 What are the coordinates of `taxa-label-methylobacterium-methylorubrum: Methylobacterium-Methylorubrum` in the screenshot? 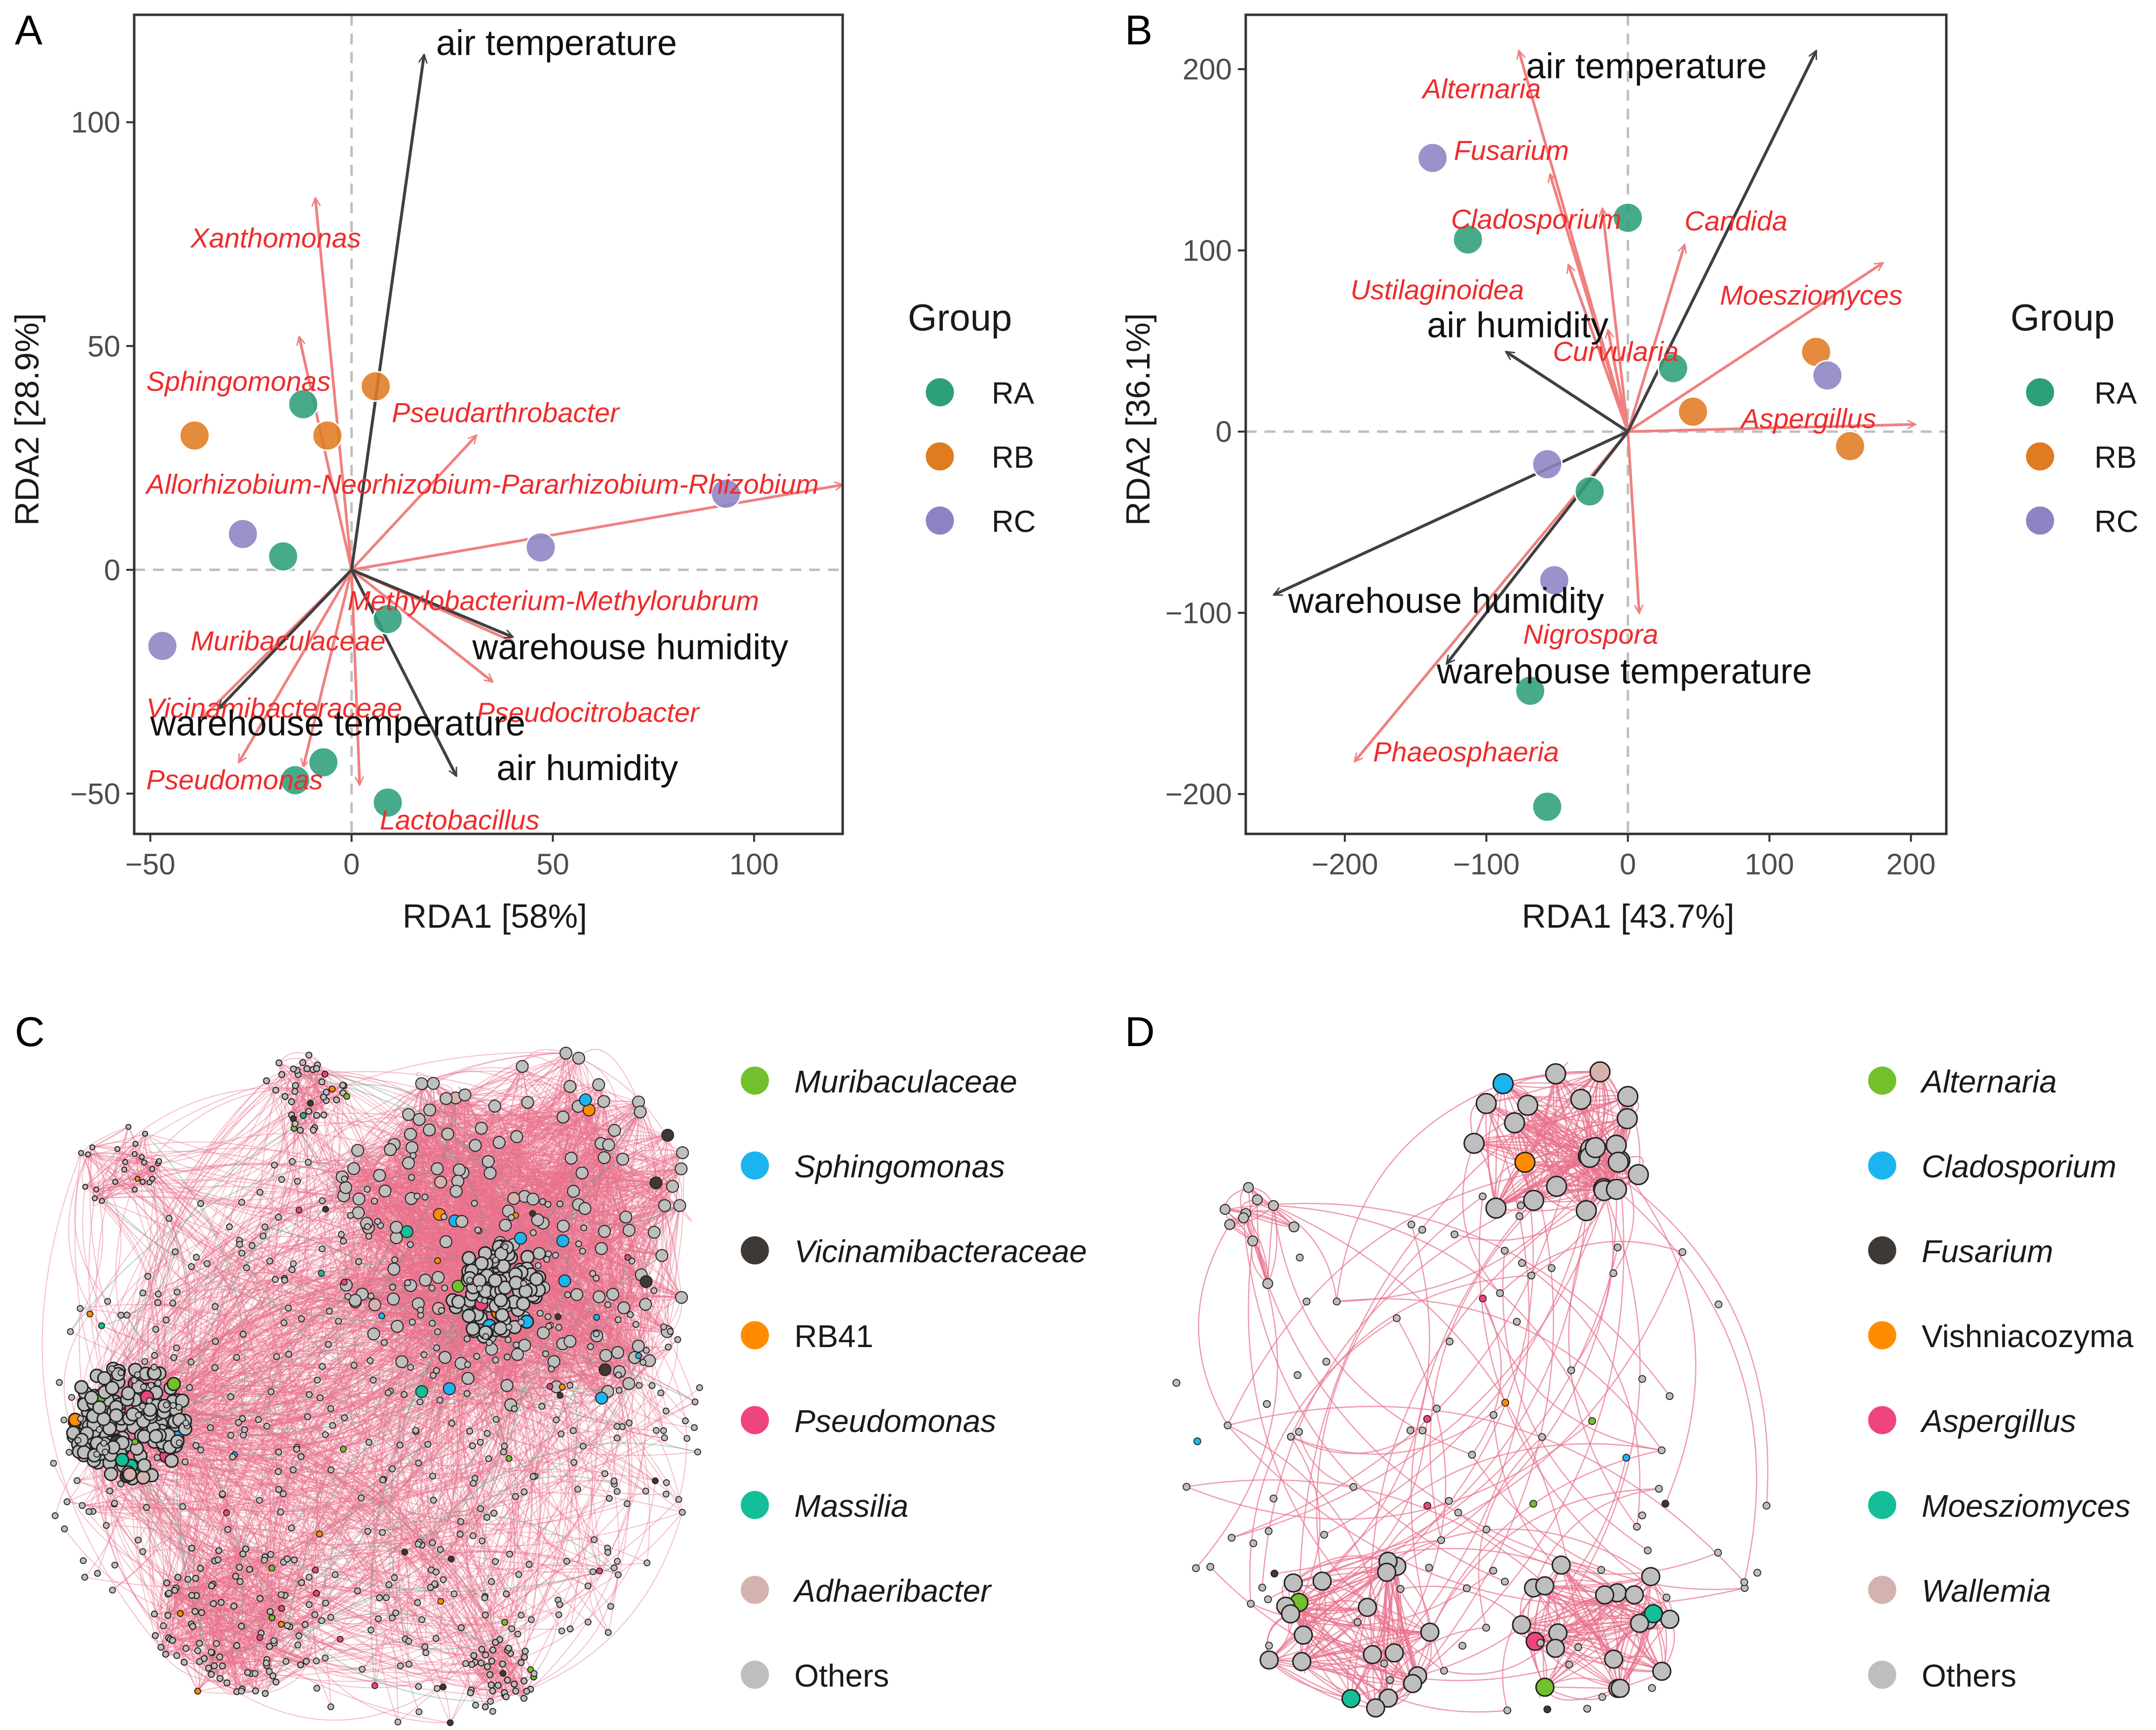 It's located at (553, 600).